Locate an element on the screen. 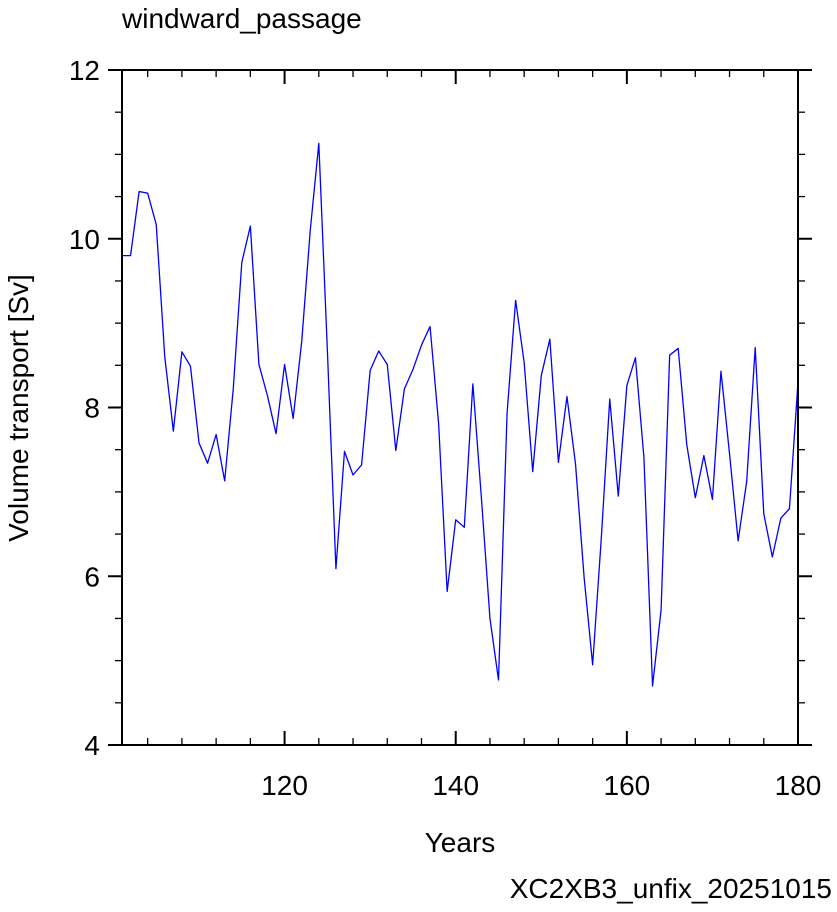 The width and height of the screenshot is (837, 912). x-tick-label: 140 is located at coordinates (455, 785).